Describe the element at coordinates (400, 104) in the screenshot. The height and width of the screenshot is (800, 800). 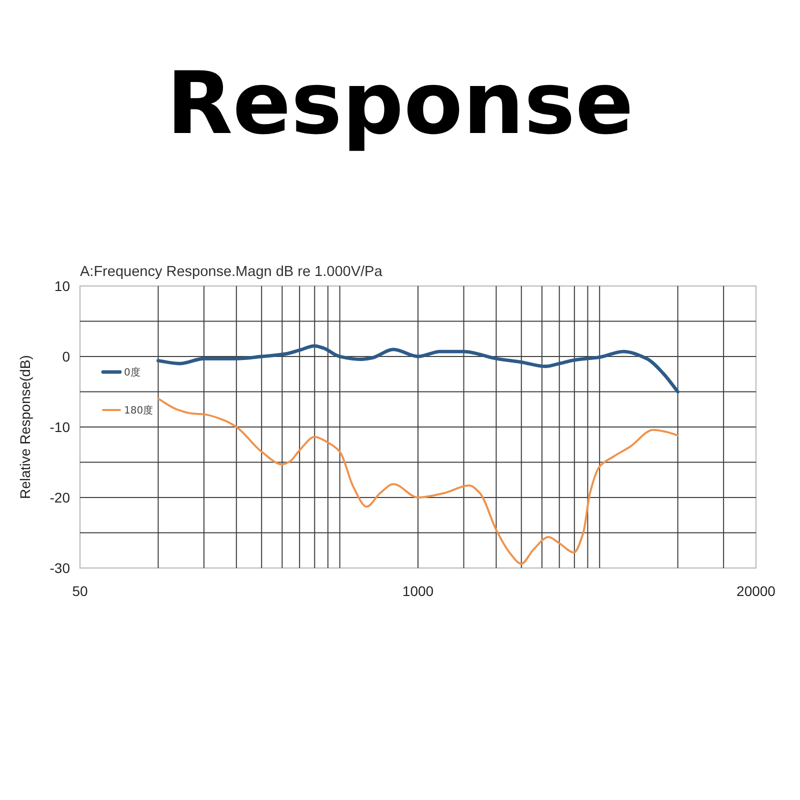
I see `title: Response` at that location.